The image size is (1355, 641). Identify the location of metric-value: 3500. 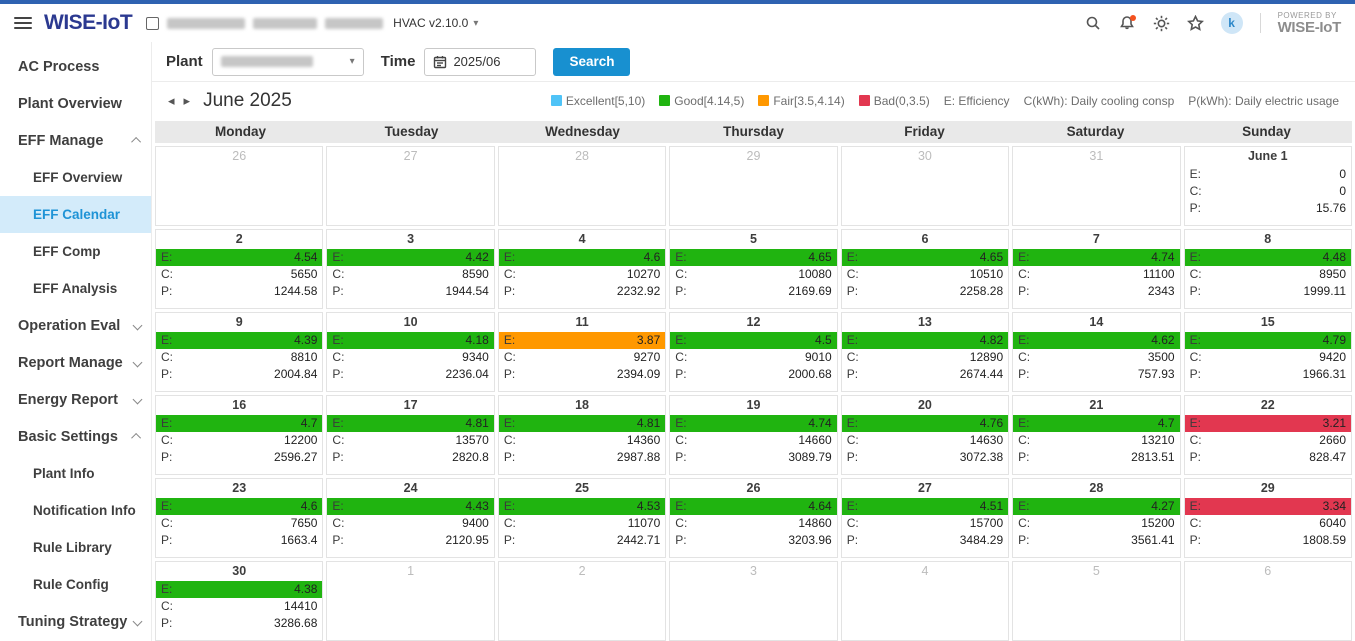
(1161, 357).